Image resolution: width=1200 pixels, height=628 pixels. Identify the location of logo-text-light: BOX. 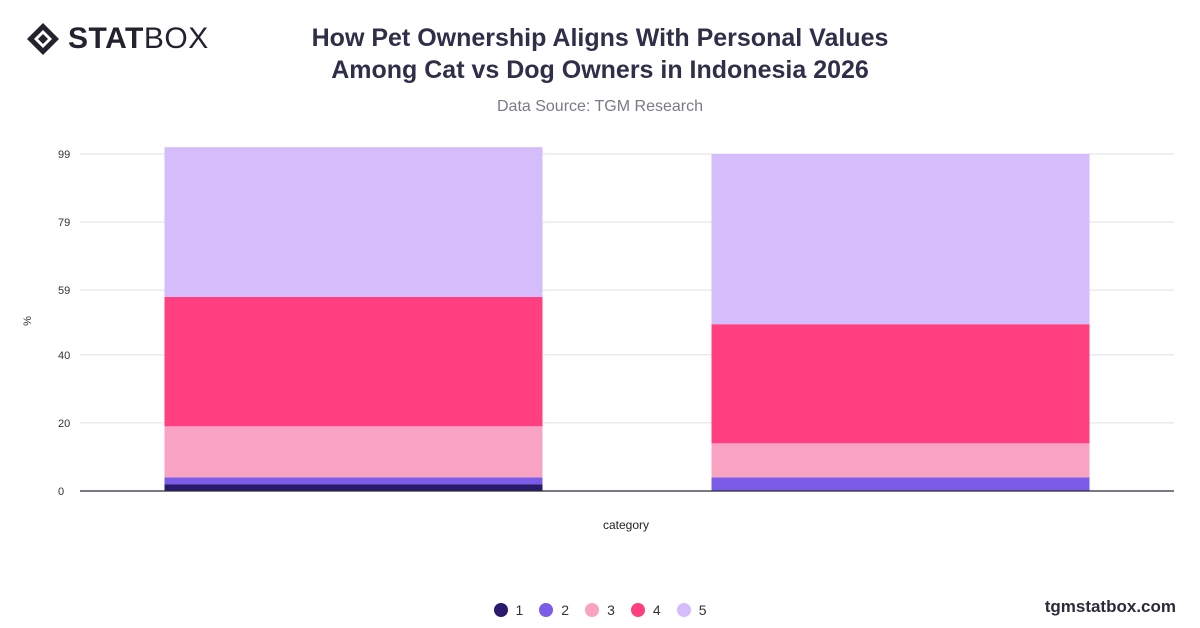
(176, 38).